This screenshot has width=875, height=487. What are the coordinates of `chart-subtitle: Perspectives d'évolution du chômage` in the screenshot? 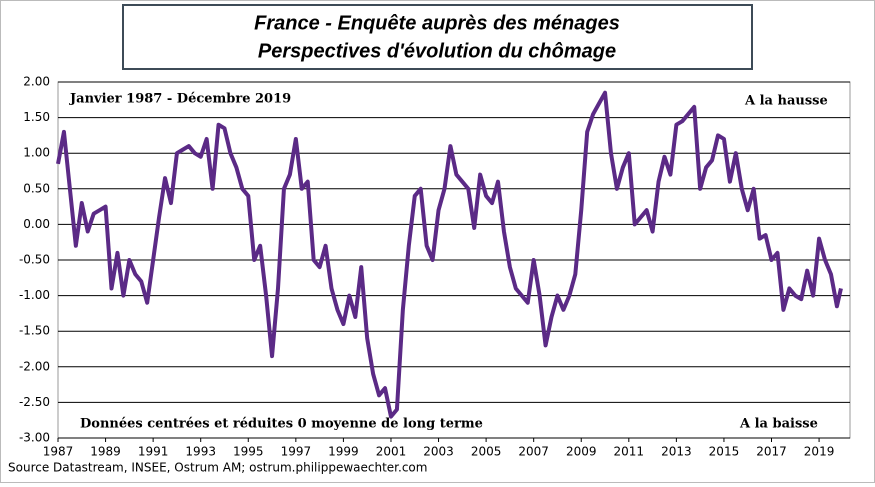 It's located at (437, 51).